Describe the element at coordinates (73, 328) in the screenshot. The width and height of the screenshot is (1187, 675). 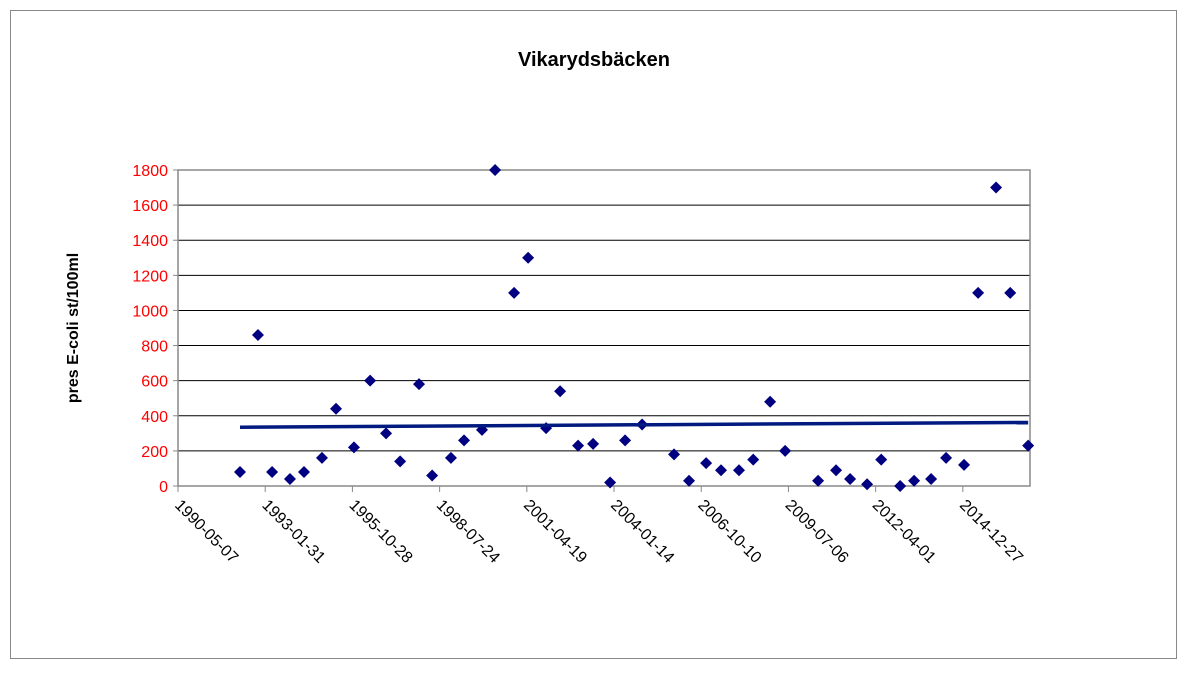
I see `y-axis-label: pres E-coli st/100ml` at that location.